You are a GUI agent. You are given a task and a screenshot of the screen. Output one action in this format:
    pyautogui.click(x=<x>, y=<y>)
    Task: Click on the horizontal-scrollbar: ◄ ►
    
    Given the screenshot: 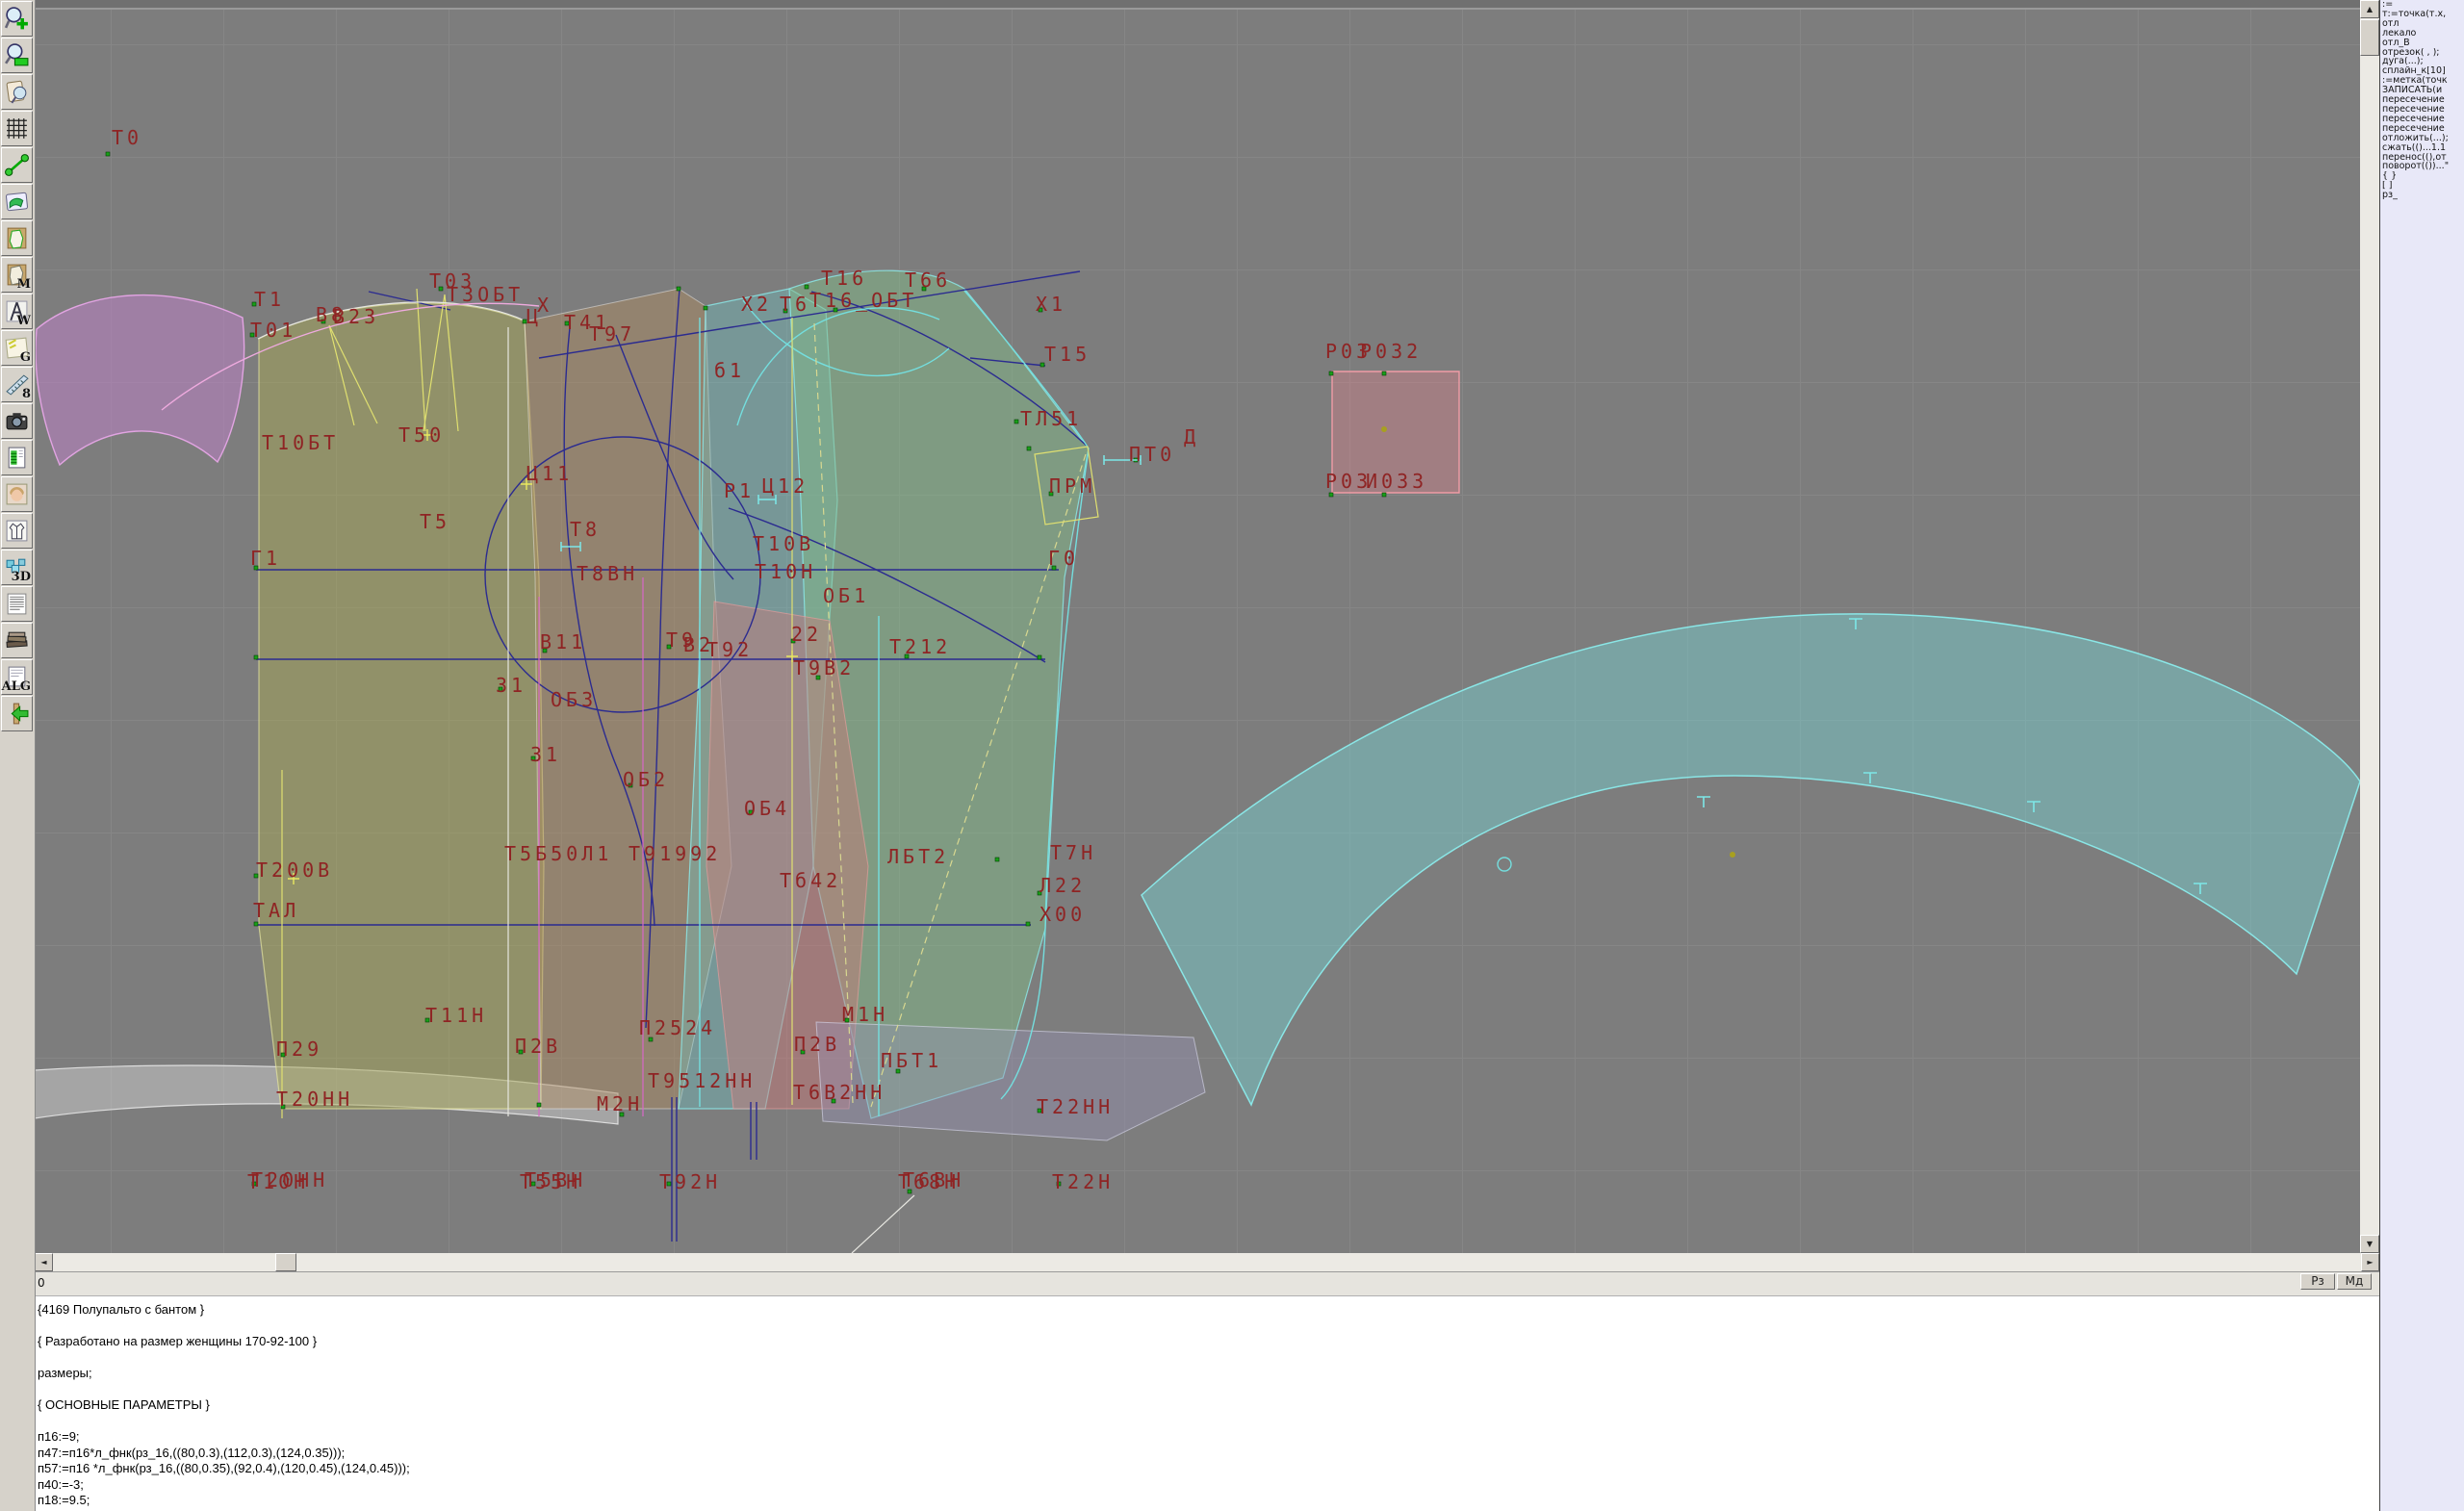 What is the action you would take?
    pyautogui.click(x=1207, y=1262)
    